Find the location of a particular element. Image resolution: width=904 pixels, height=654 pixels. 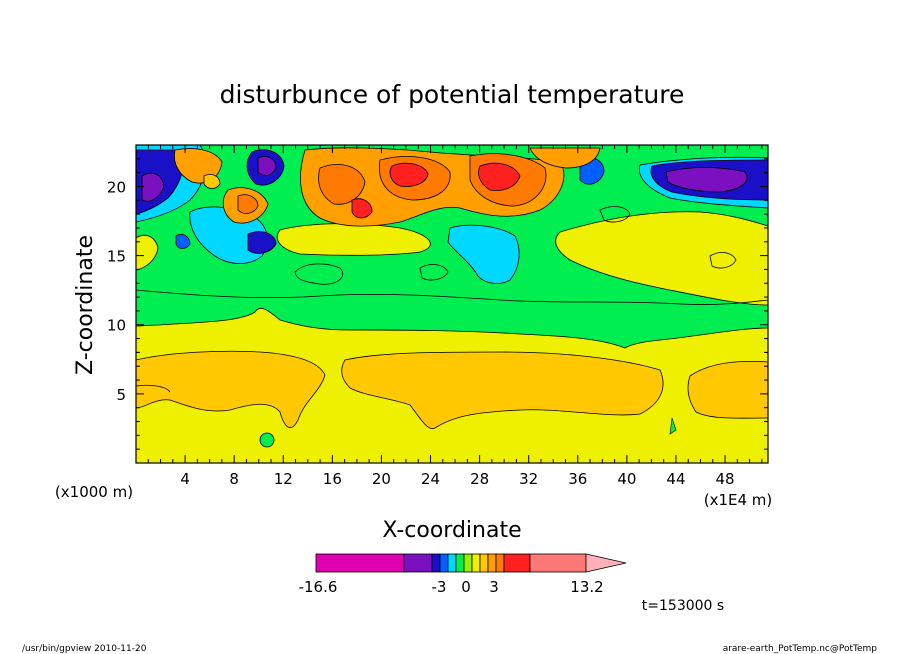

colorbar-arrow is located at coordinates (606, 563).